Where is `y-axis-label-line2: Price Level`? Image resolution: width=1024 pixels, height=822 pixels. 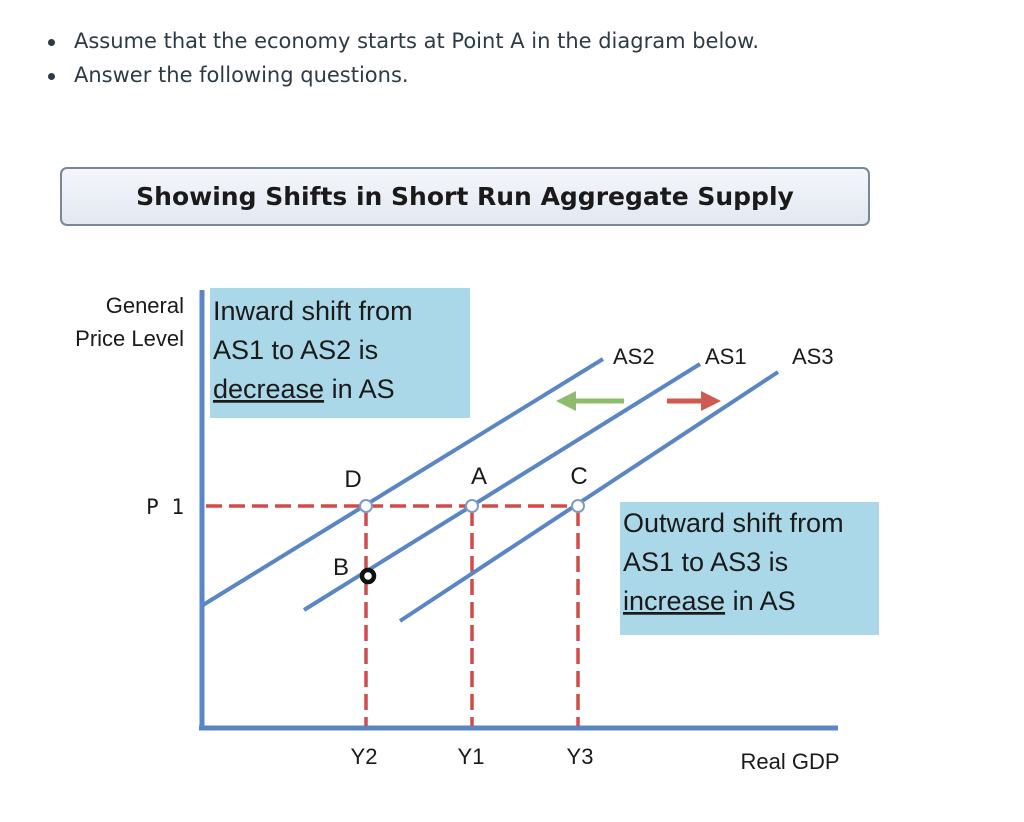
y-axis-label-line2: Price Level is located at coordinates (129, 338).